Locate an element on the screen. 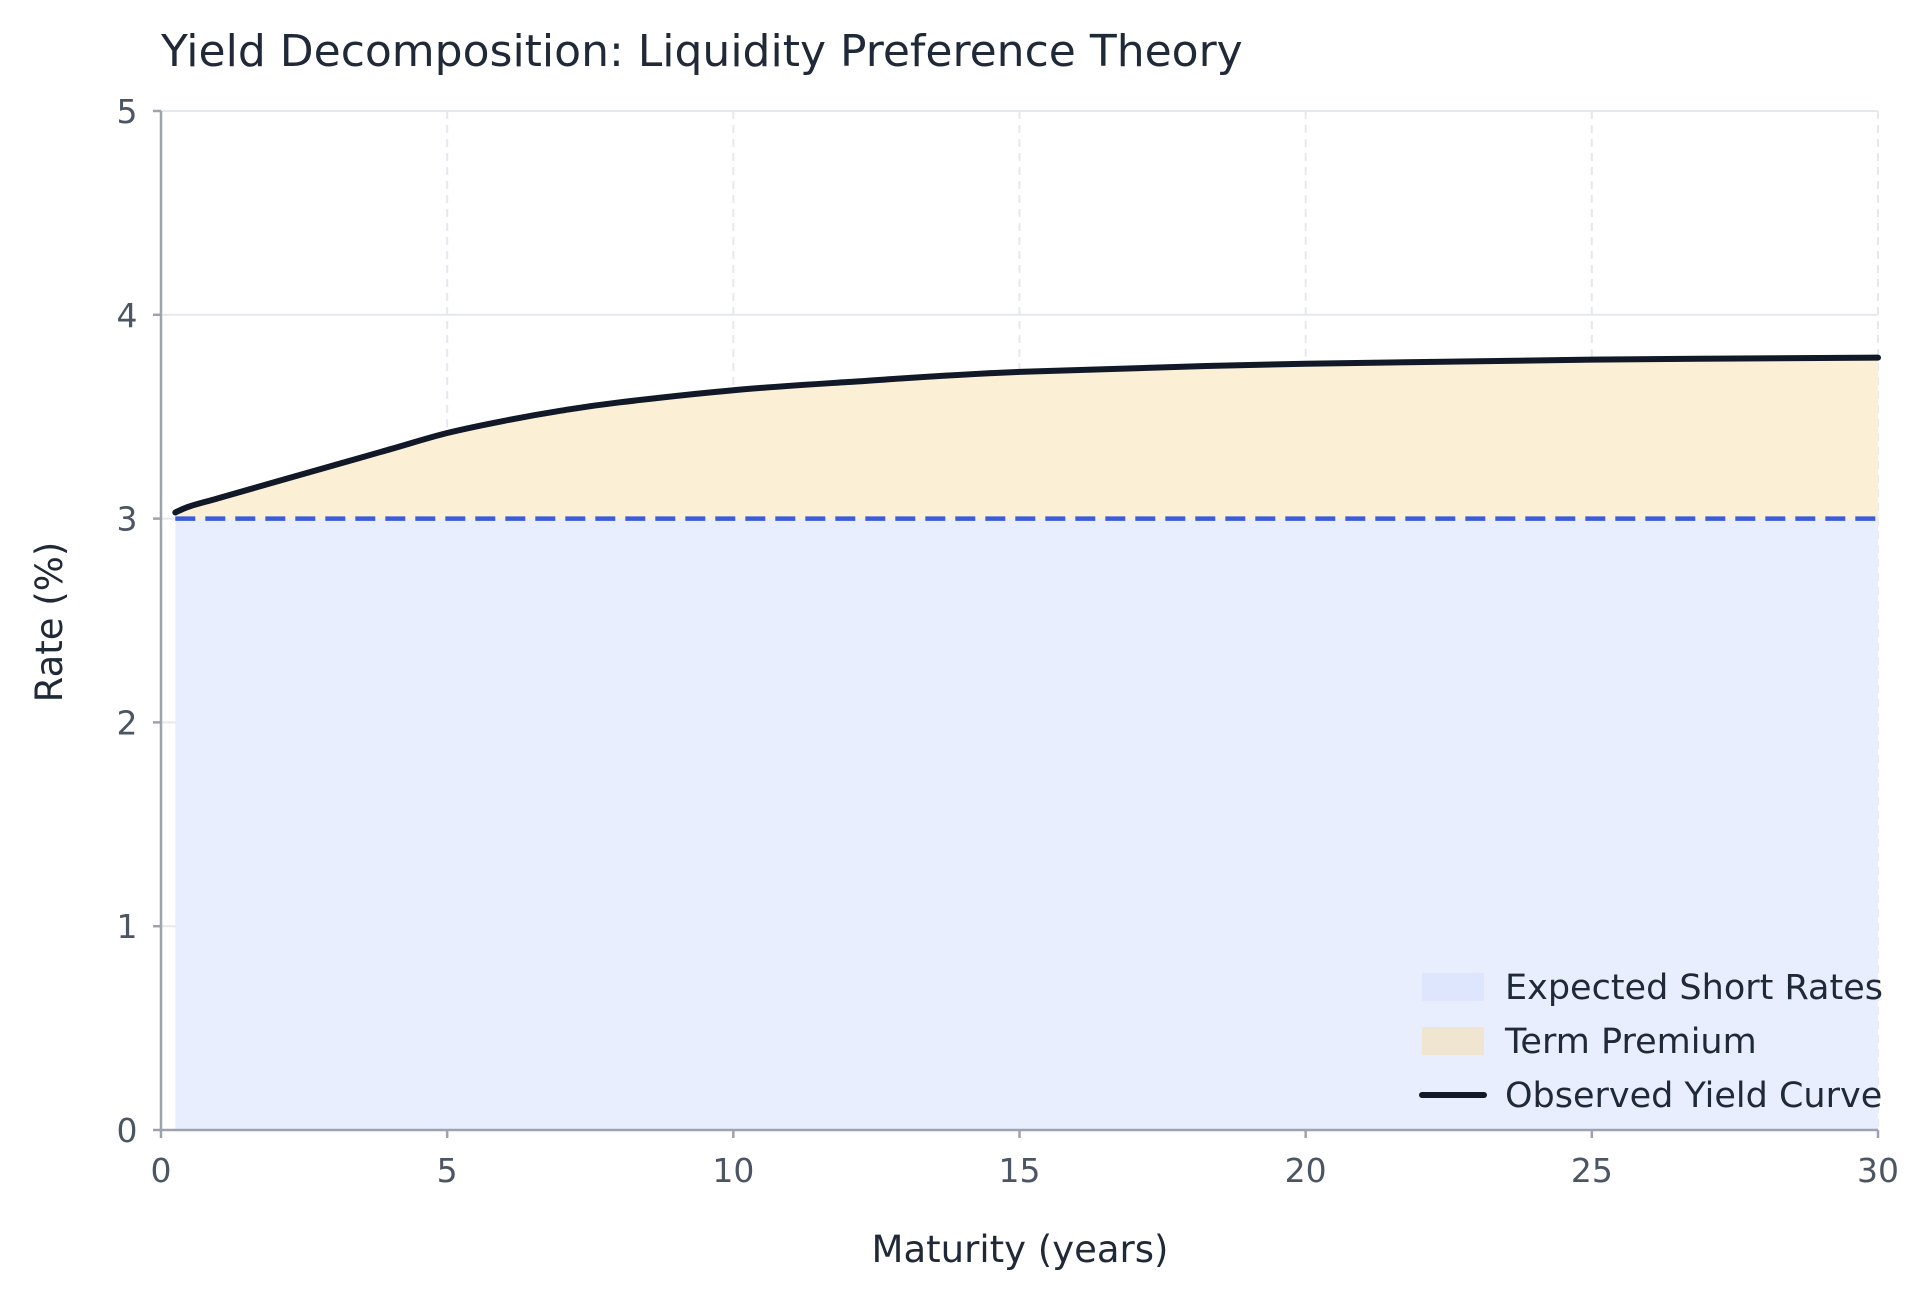  legend-label-observed-yield-curve: Observed Yield Curve is located at coordinates (1693, 1096).